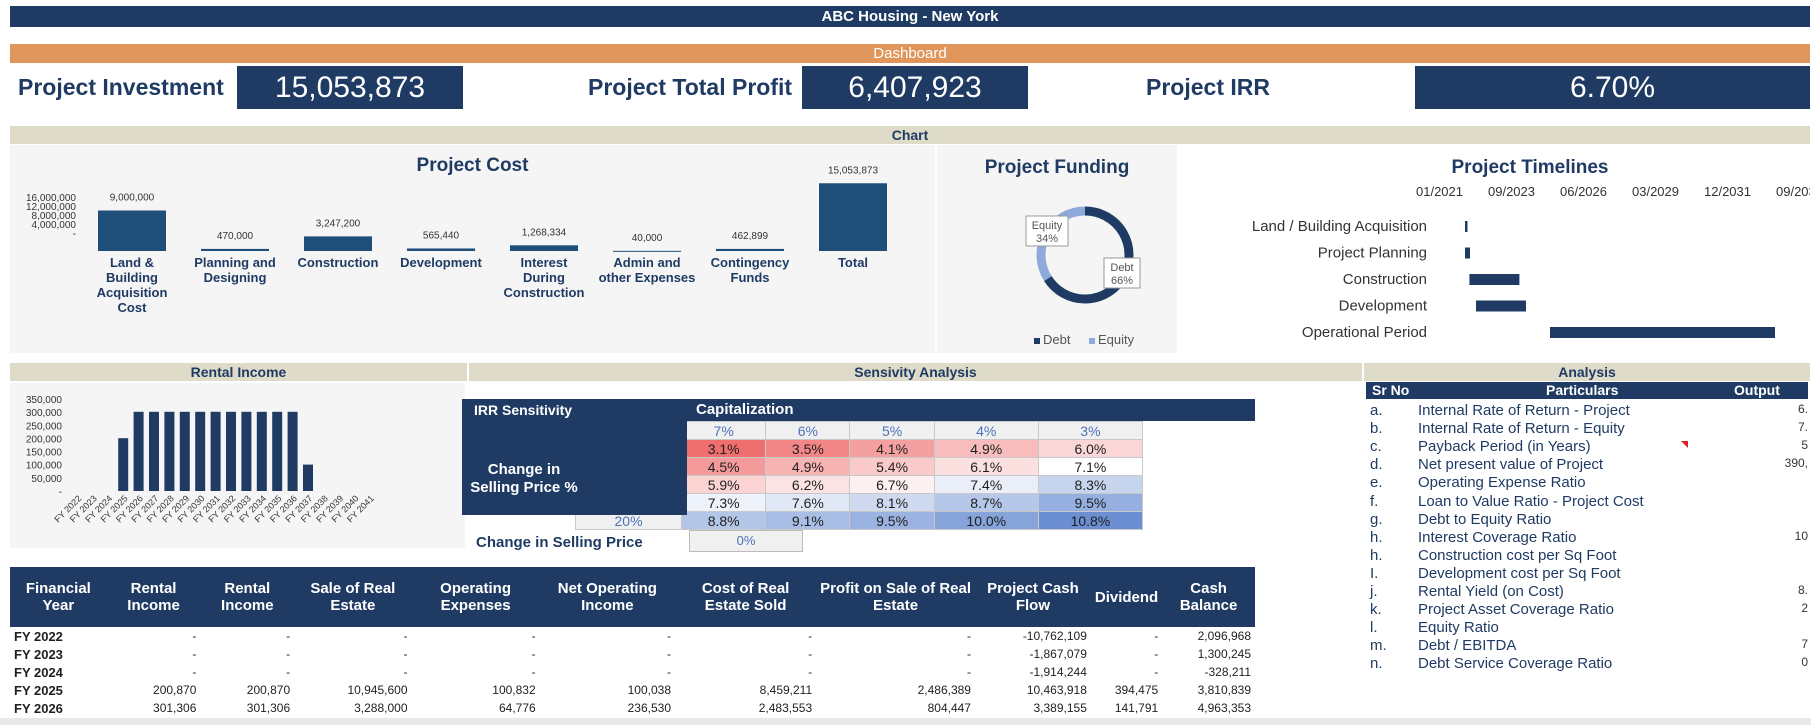 The width and height of the screenshot is (1811, 725). I want to click on analysis-row: l. Equity Ratio, so click(1588, 628).